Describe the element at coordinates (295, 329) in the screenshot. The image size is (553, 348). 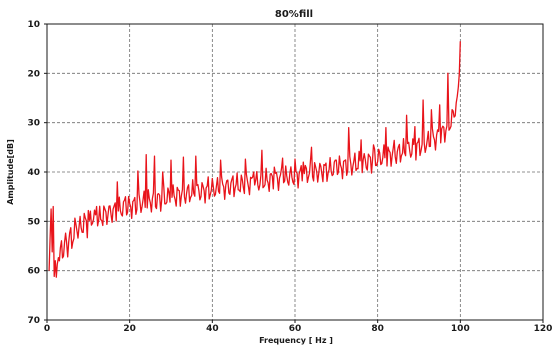
I see `x-tick-label: 60` at that location.